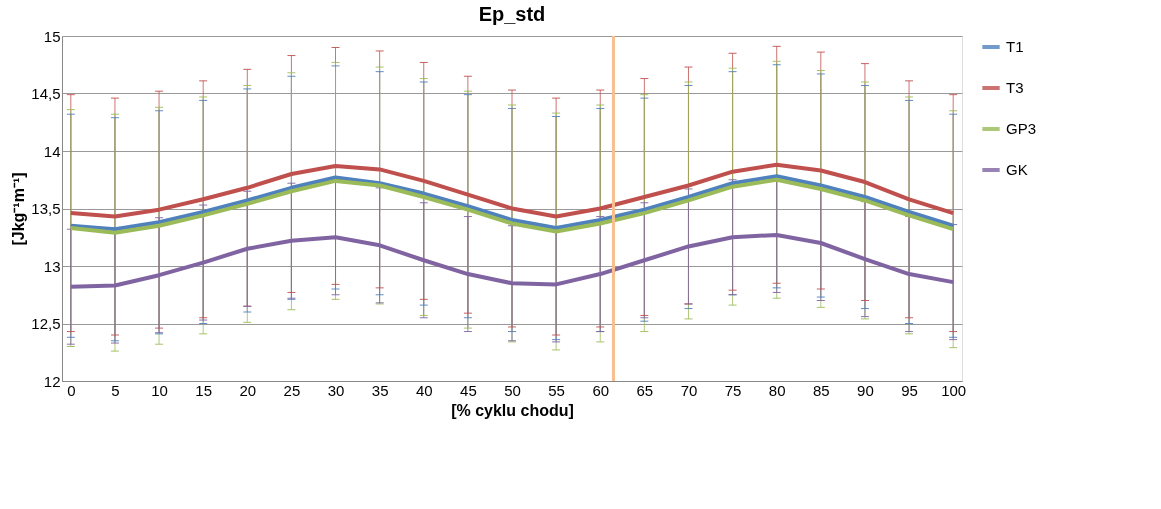 The width and height of the screenshot is (1161, 509). What do you see at coordinates (46, 323) in the screenshot?
I see `y-tick-label: 12,5` at bounding box center [46, 323].